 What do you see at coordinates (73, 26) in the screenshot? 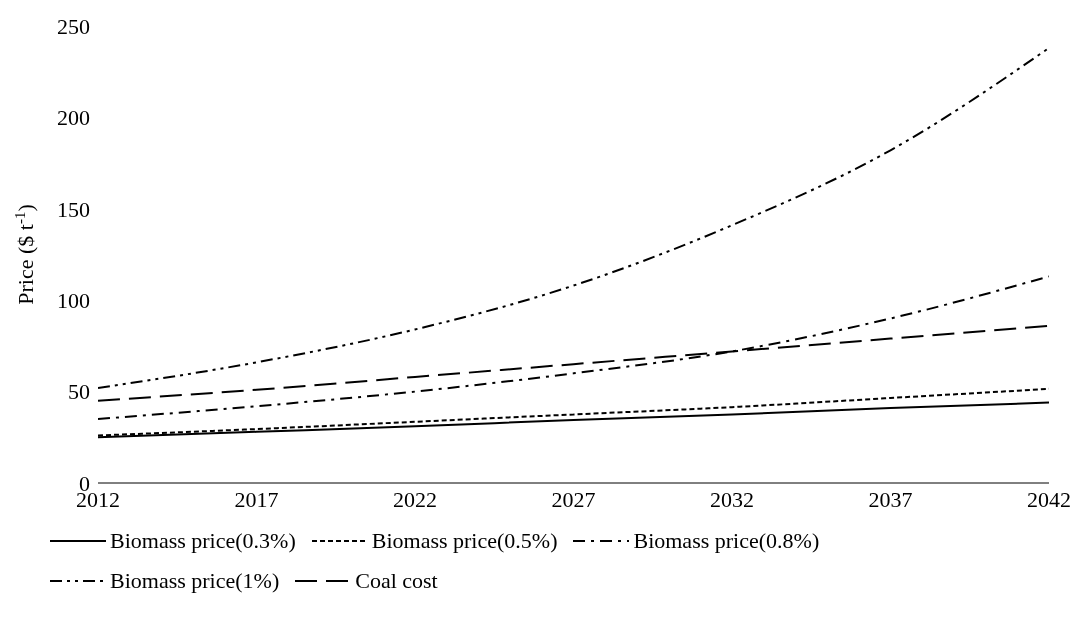
I see `y-tick-label: 250` at bounding box center [73, 26].